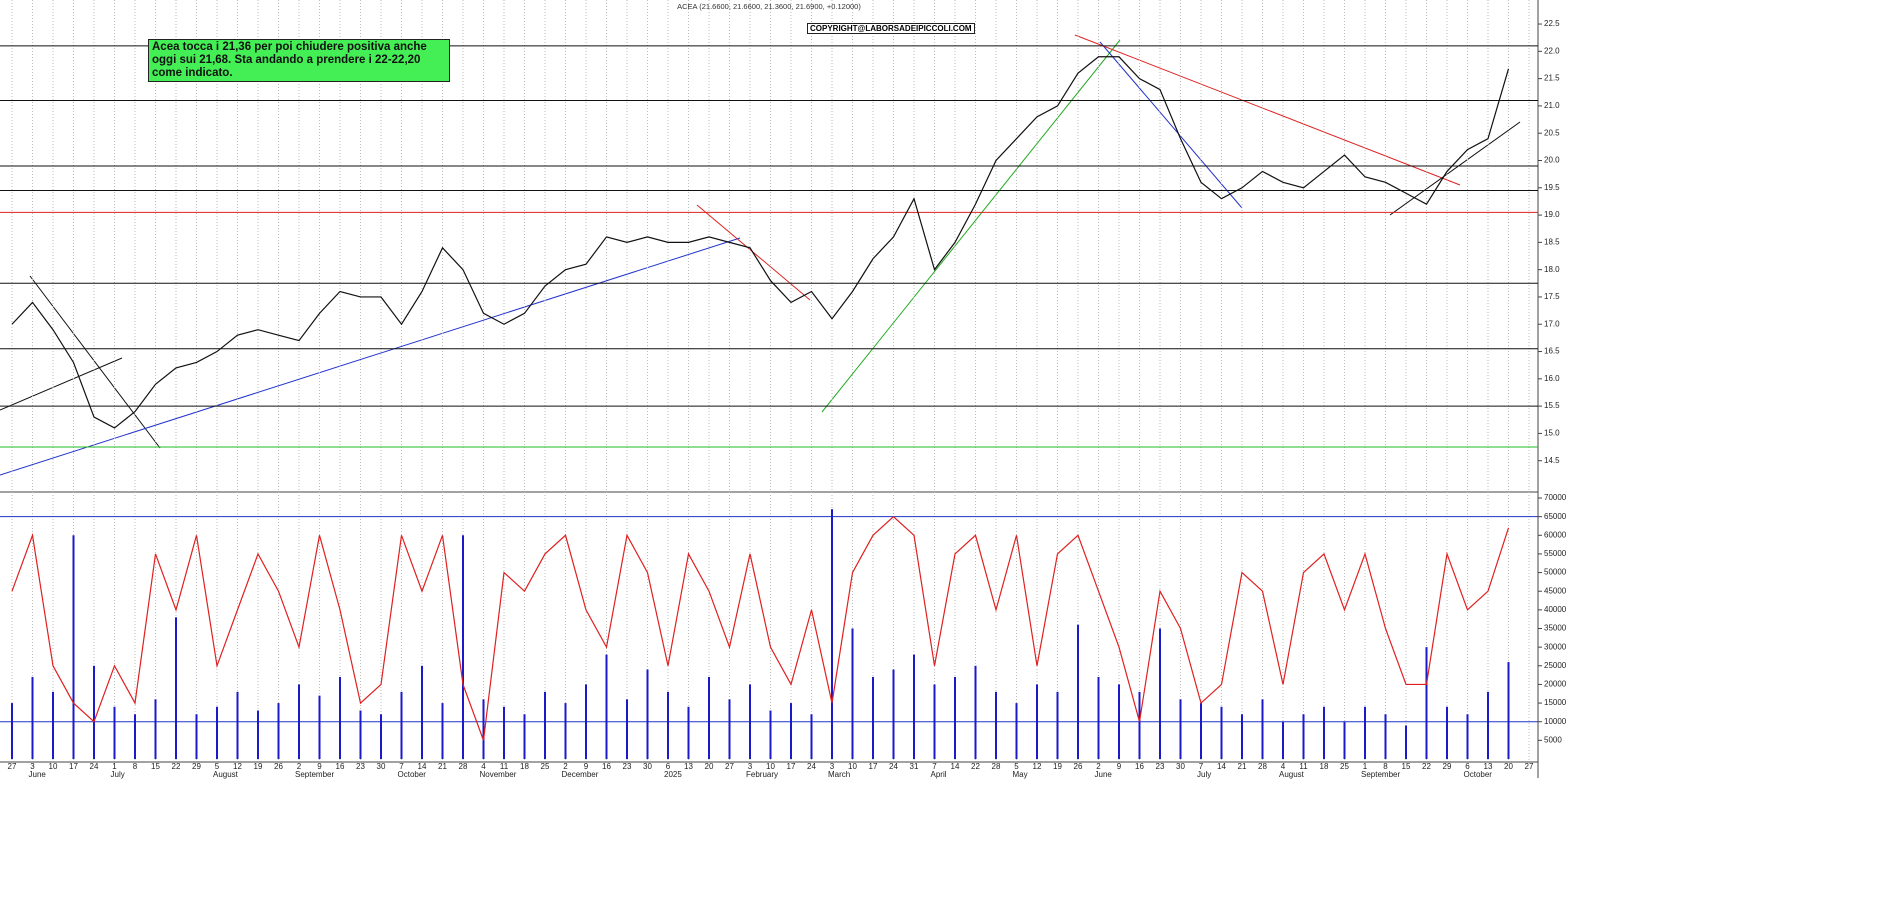 Image resolution: width=1890 pixels, height=907 pixels. I want to click on y-tick-label: 30000, so click(1555, 646).